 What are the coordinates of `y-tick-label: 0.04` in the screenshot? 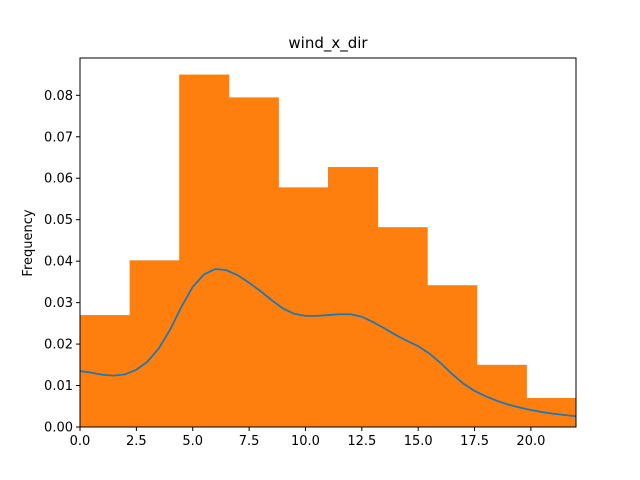 It's located at (58, 262).